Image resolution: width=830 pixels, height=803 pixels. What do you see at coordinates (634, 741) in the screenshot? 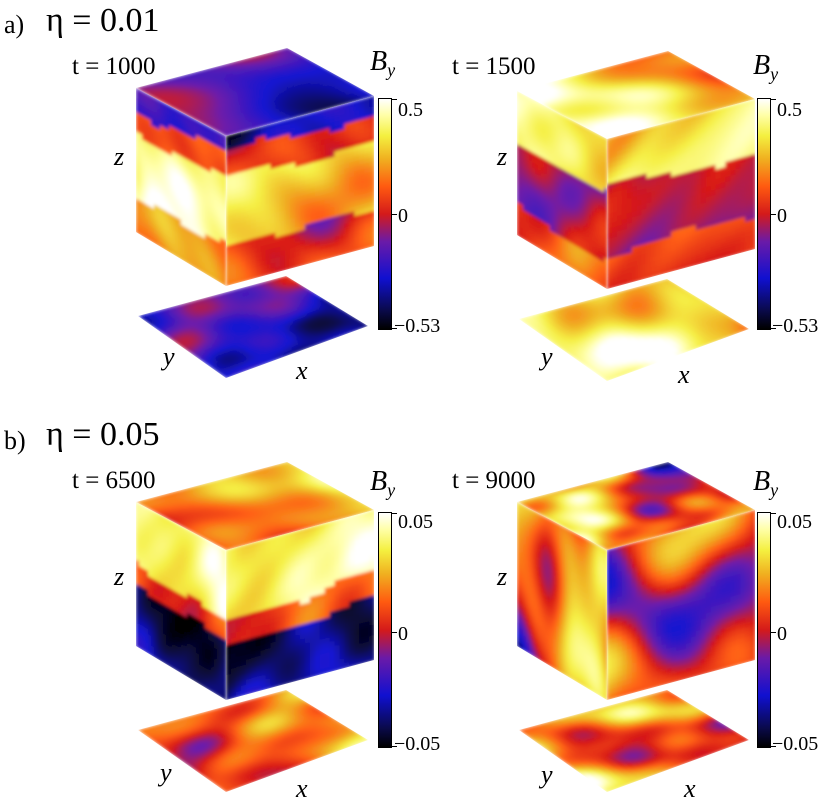
I see `panel-b2-bottom-slice` at bounding box center [634, 741].